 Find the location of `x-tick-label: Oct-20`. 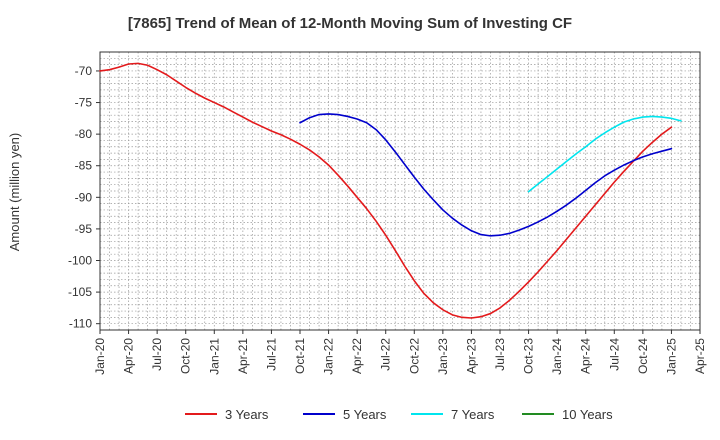

x-tick-label: Oct-20 is located at coordinates (186, 356).